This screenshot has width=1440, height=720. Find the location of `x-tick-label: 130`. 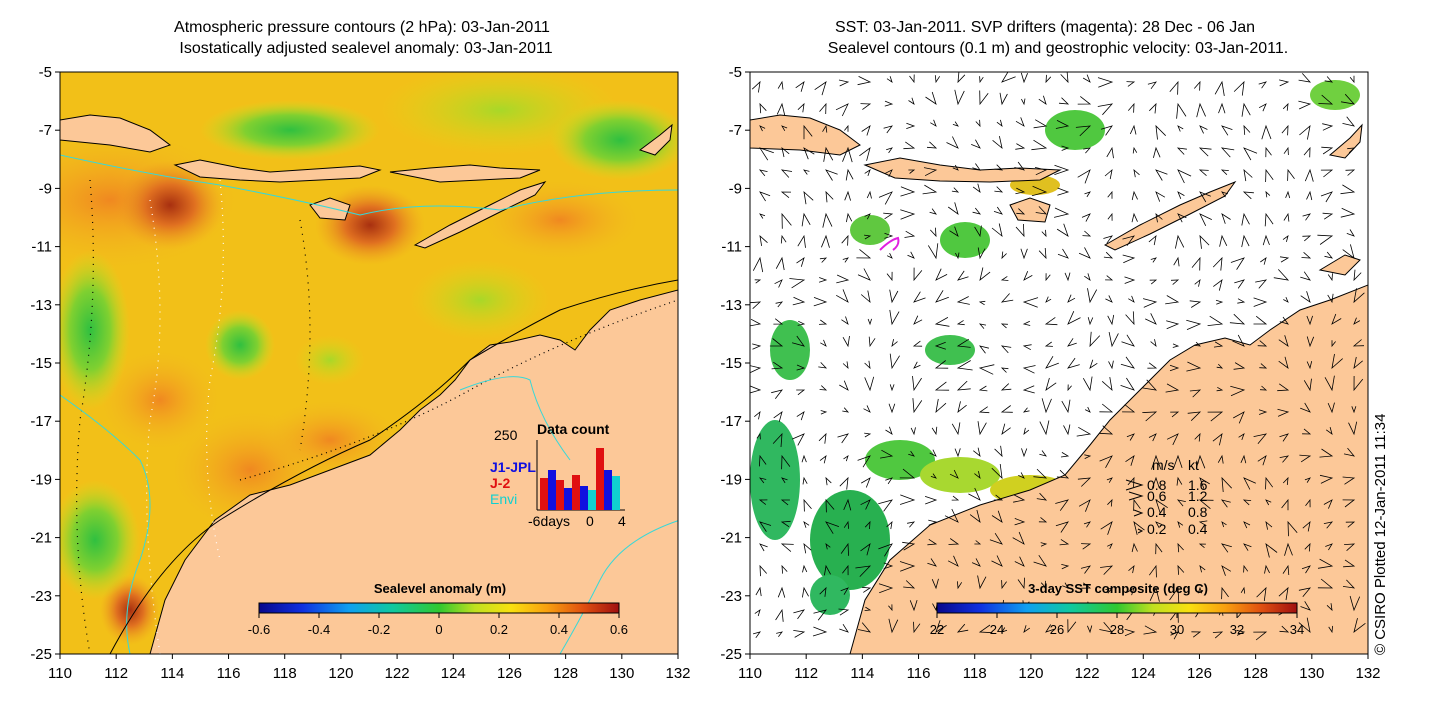

x-tick-label: 130 is located at coordinates (621, 673).